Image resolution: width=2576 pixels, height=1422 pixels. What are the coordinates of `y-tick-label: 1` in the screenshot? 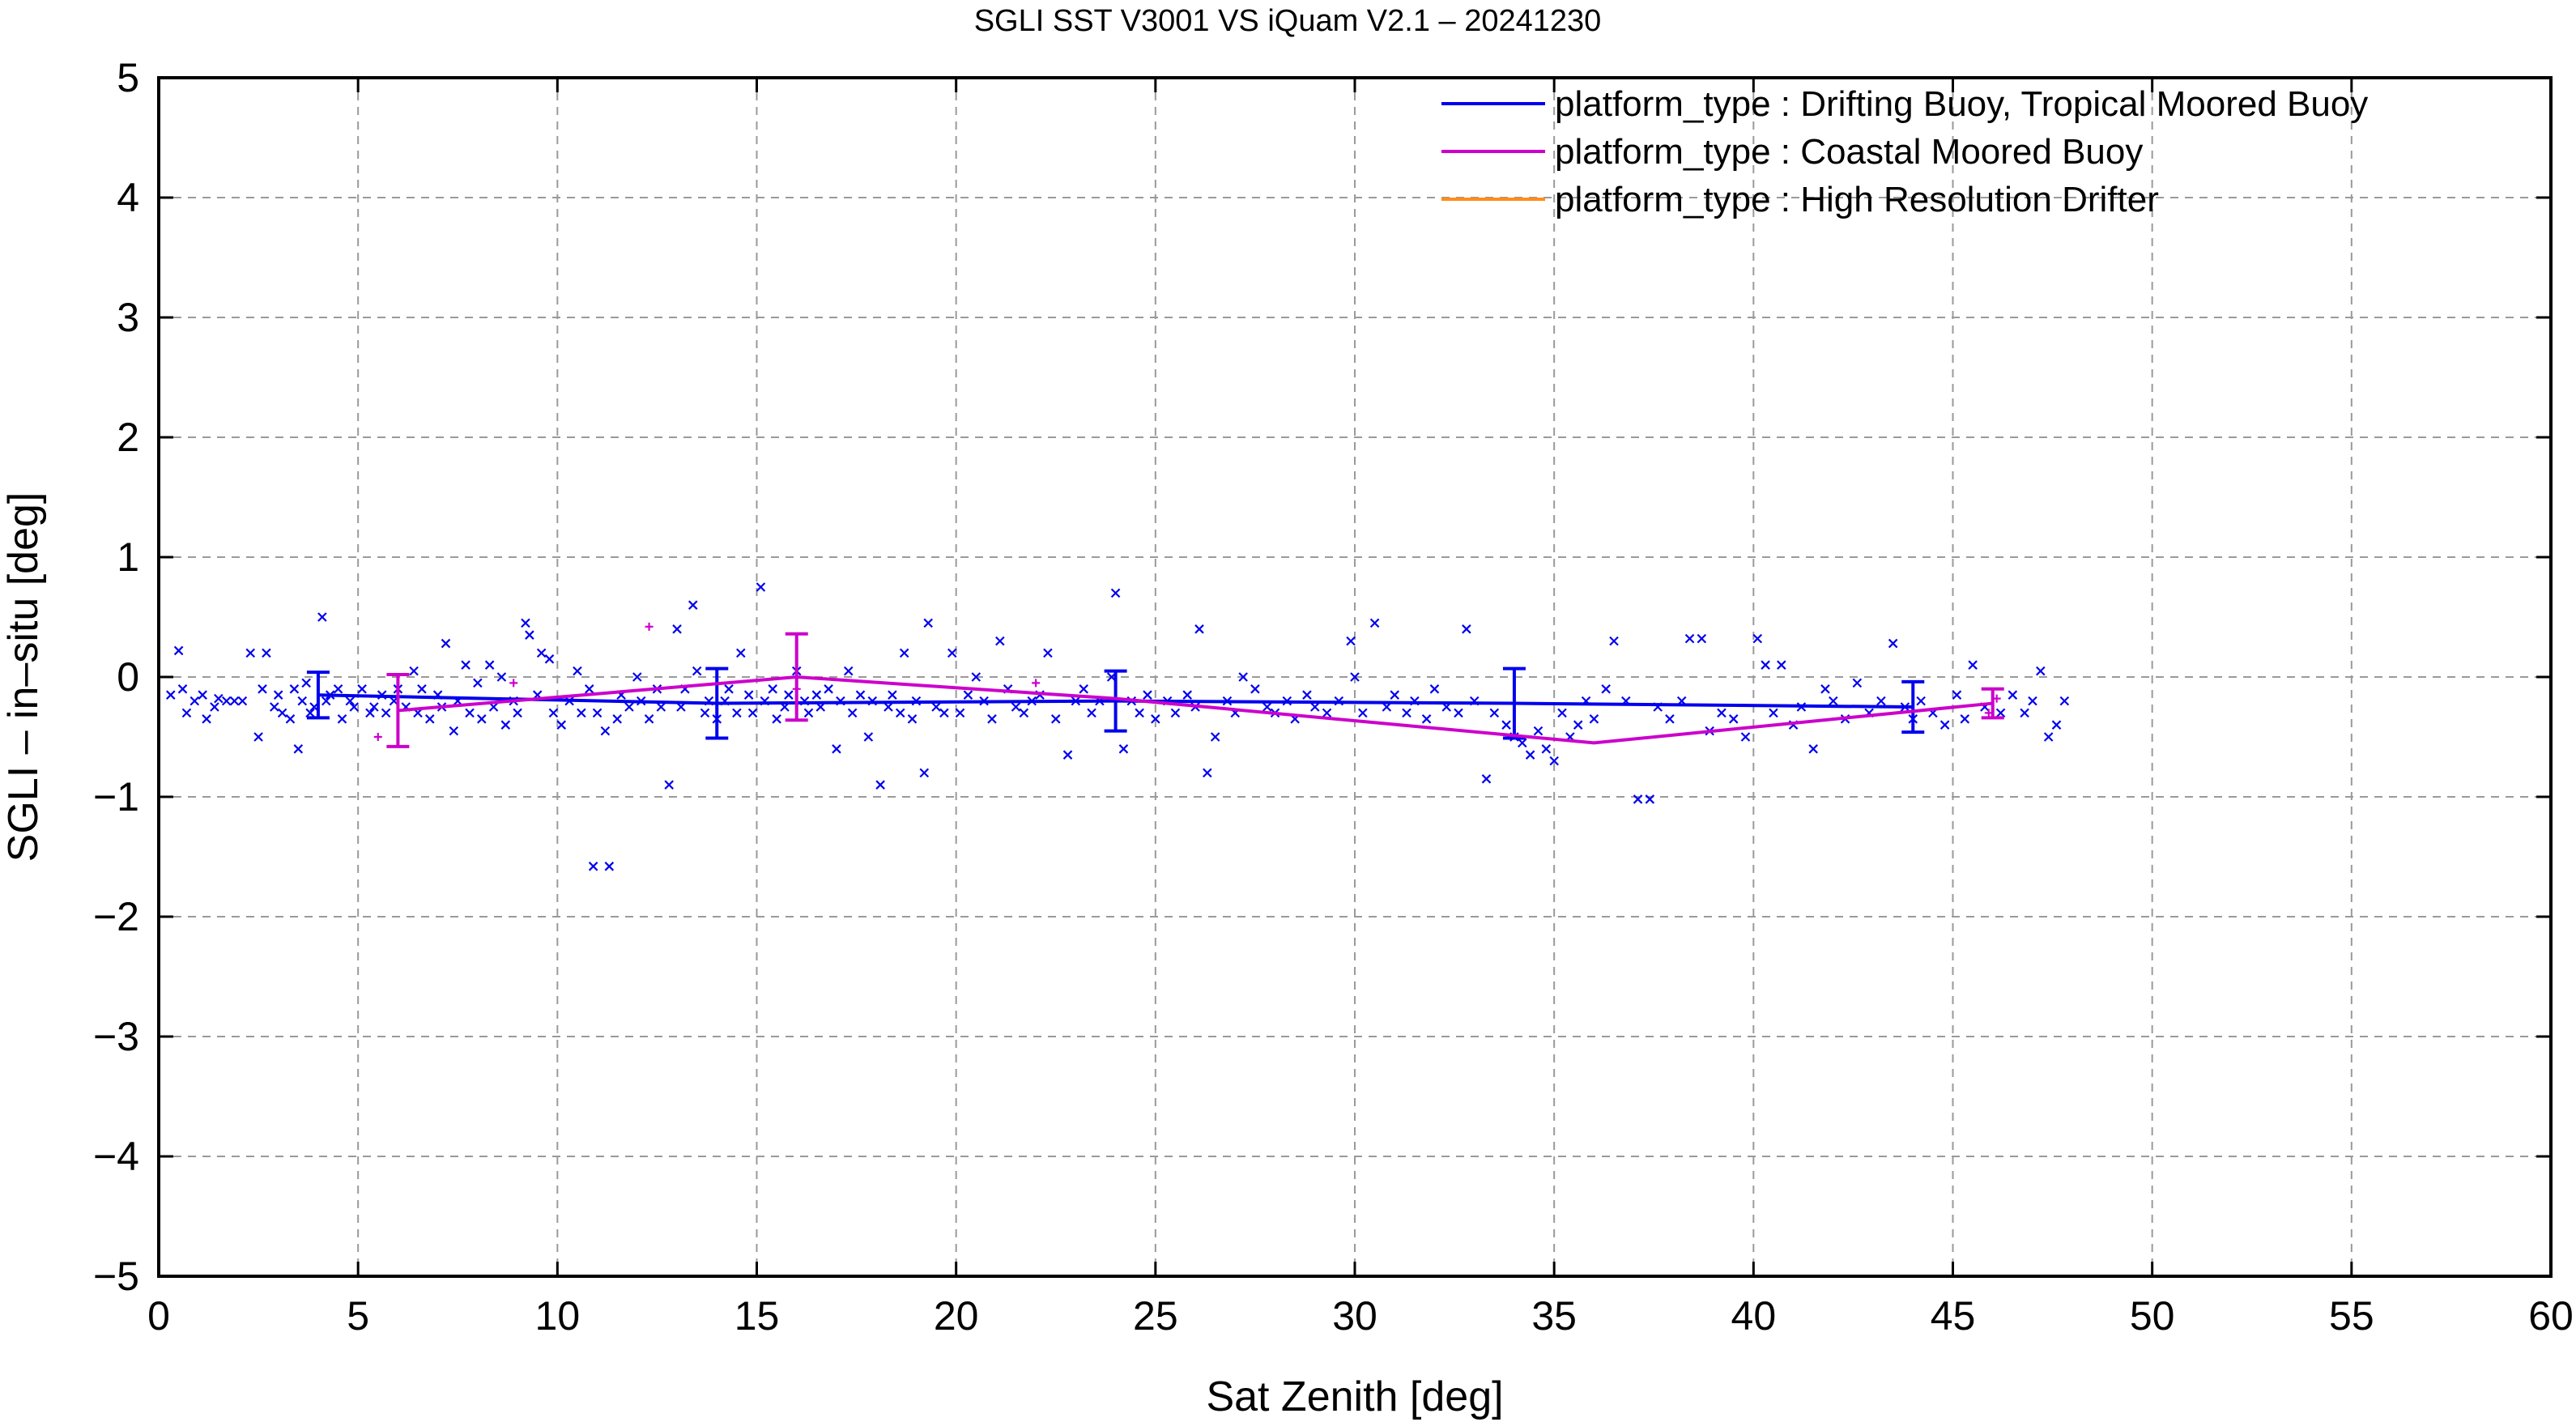 It's located at (128, 557).